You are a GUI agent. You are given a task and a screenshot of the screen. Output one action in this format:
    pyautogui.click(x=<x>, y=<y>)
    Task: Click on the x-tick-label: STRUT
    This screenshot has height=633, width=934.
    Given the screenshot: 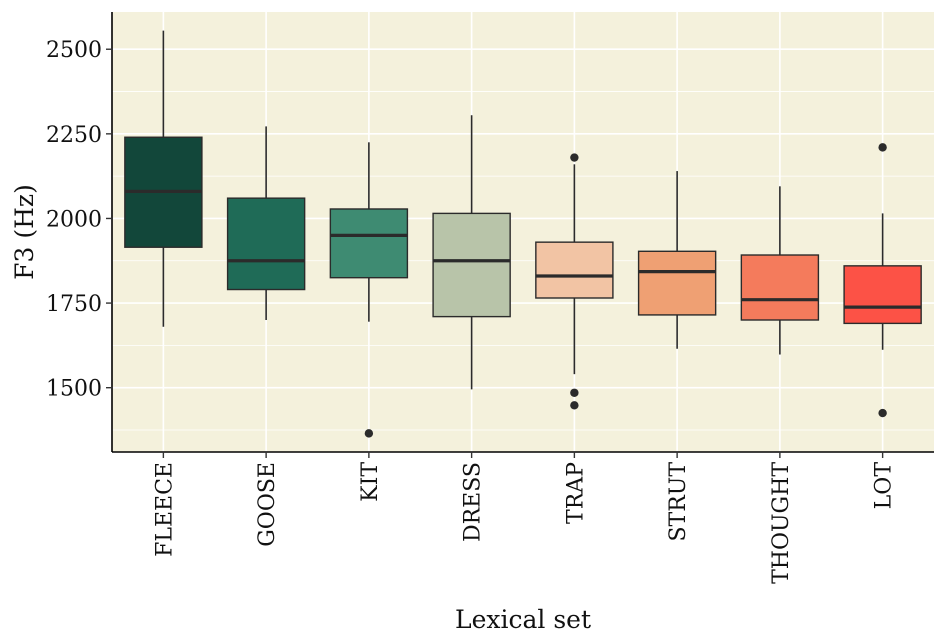 What is the action you would take?
    pyautogui.click(x=678, y=502)
    